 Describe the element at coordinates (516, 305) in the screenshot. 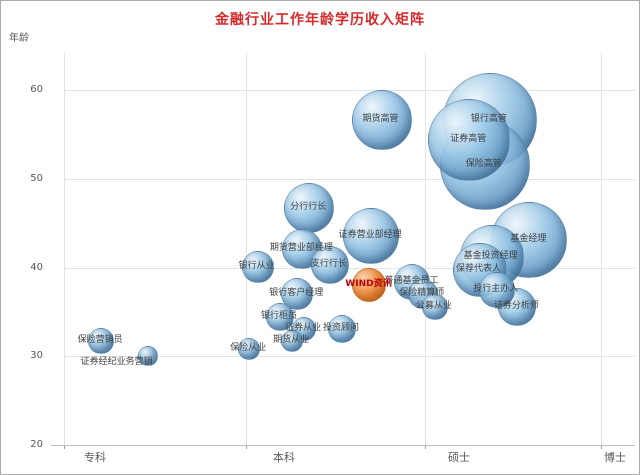

I see `bubble-label: 证券分析师` at that location.